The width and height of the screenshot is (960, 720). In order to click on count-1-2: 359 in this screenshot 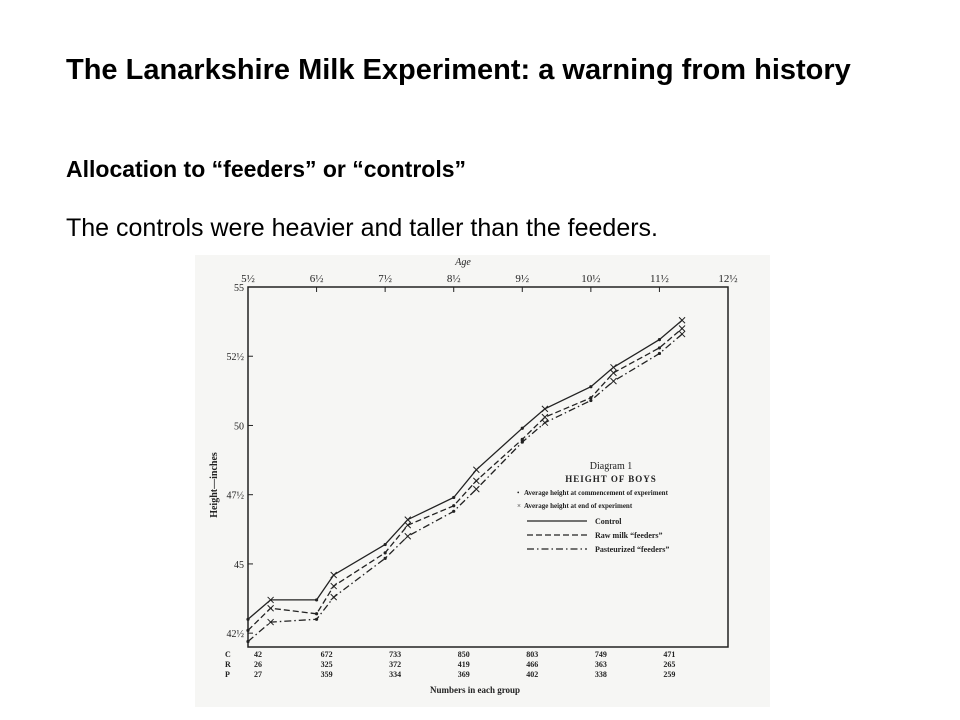, I will do `click(327, 674)`.